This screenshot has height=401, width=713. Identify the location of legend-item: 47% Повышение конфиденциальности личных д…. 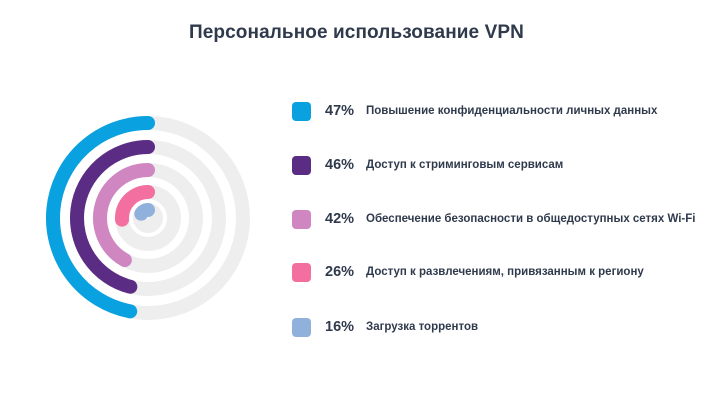
(474, 111).